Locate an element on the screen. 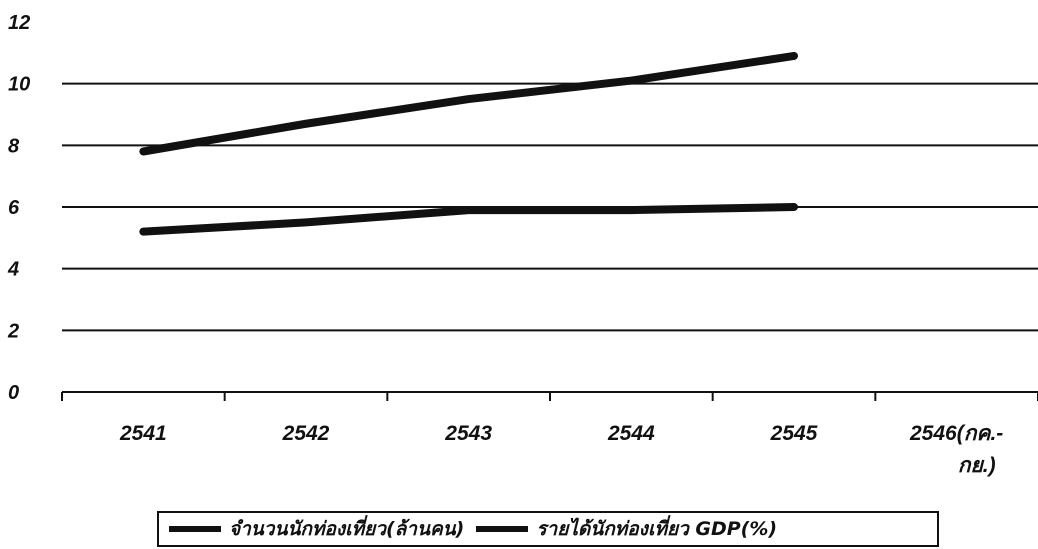  legend-item-tourists: จำนวนนักท่องเที่ยว(ล้านคน) is located at coordinates (316, 529).